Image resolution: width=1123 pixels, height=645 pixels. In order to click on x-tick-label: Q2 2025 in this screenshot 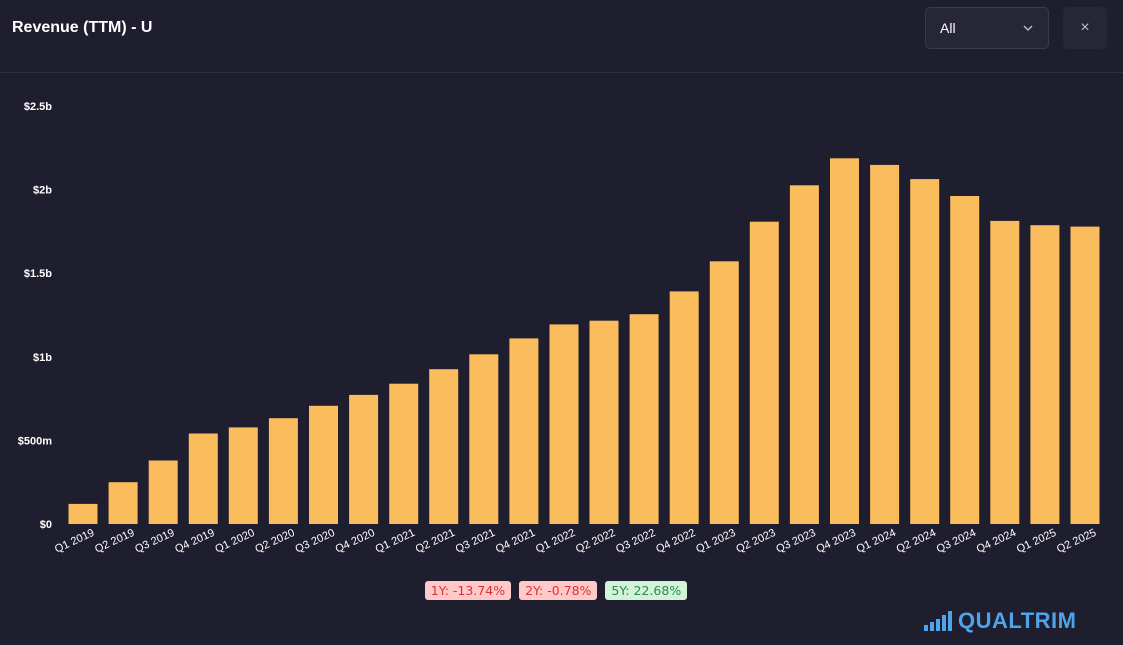, I will do `click(1076, 541)`.